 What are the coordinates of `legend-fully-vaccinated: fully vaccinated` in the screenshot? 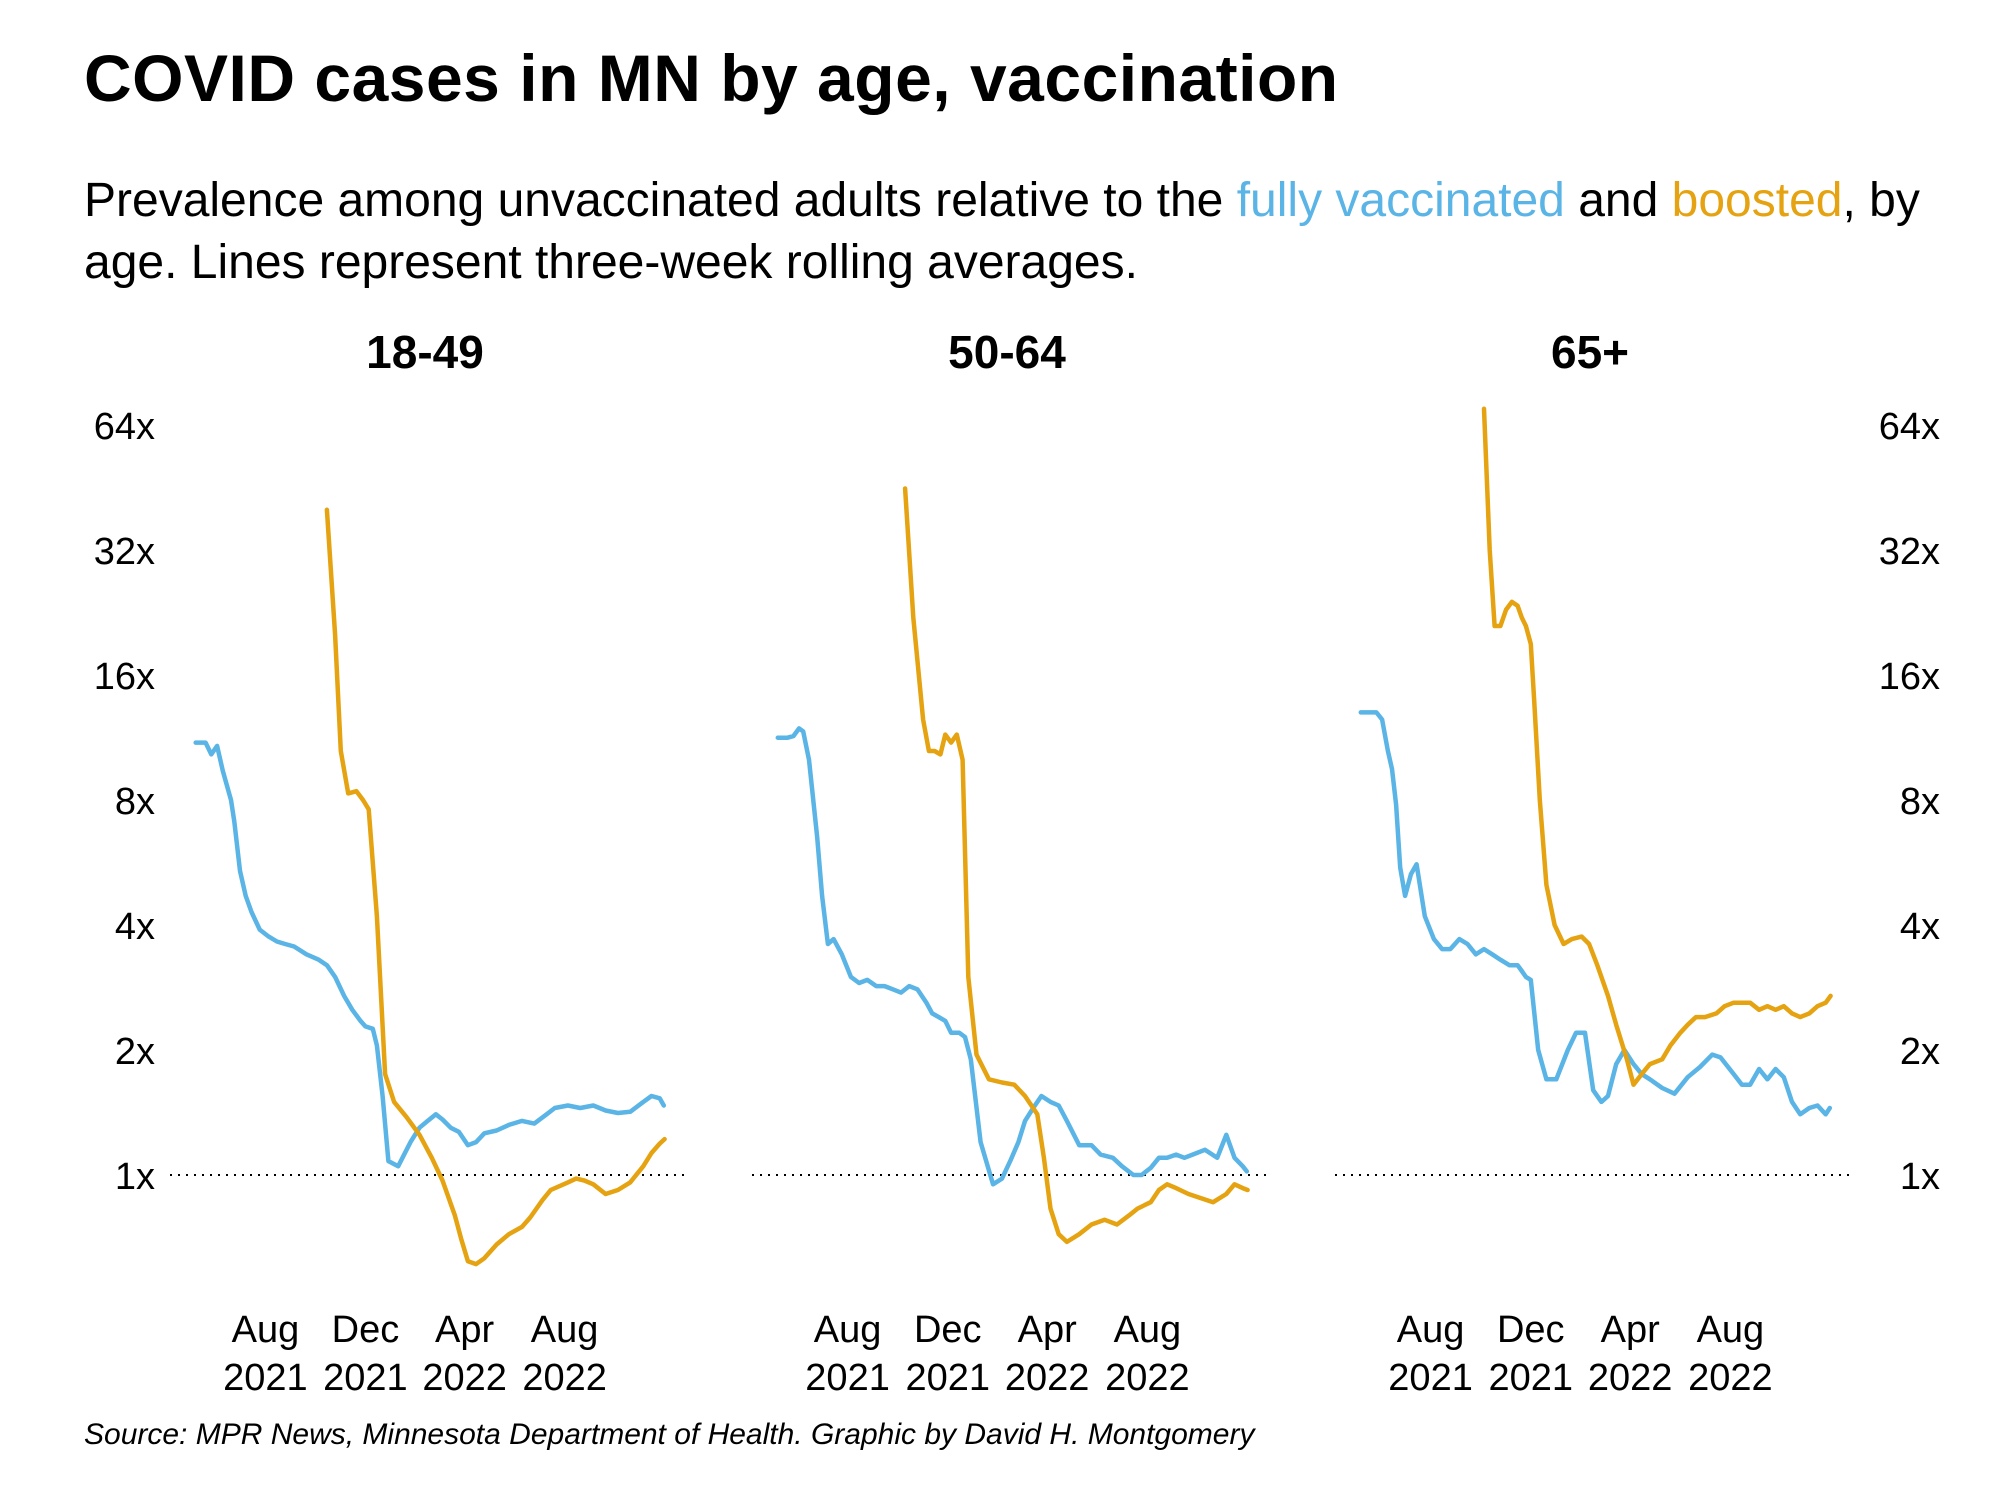 It's located at (1400, 200).